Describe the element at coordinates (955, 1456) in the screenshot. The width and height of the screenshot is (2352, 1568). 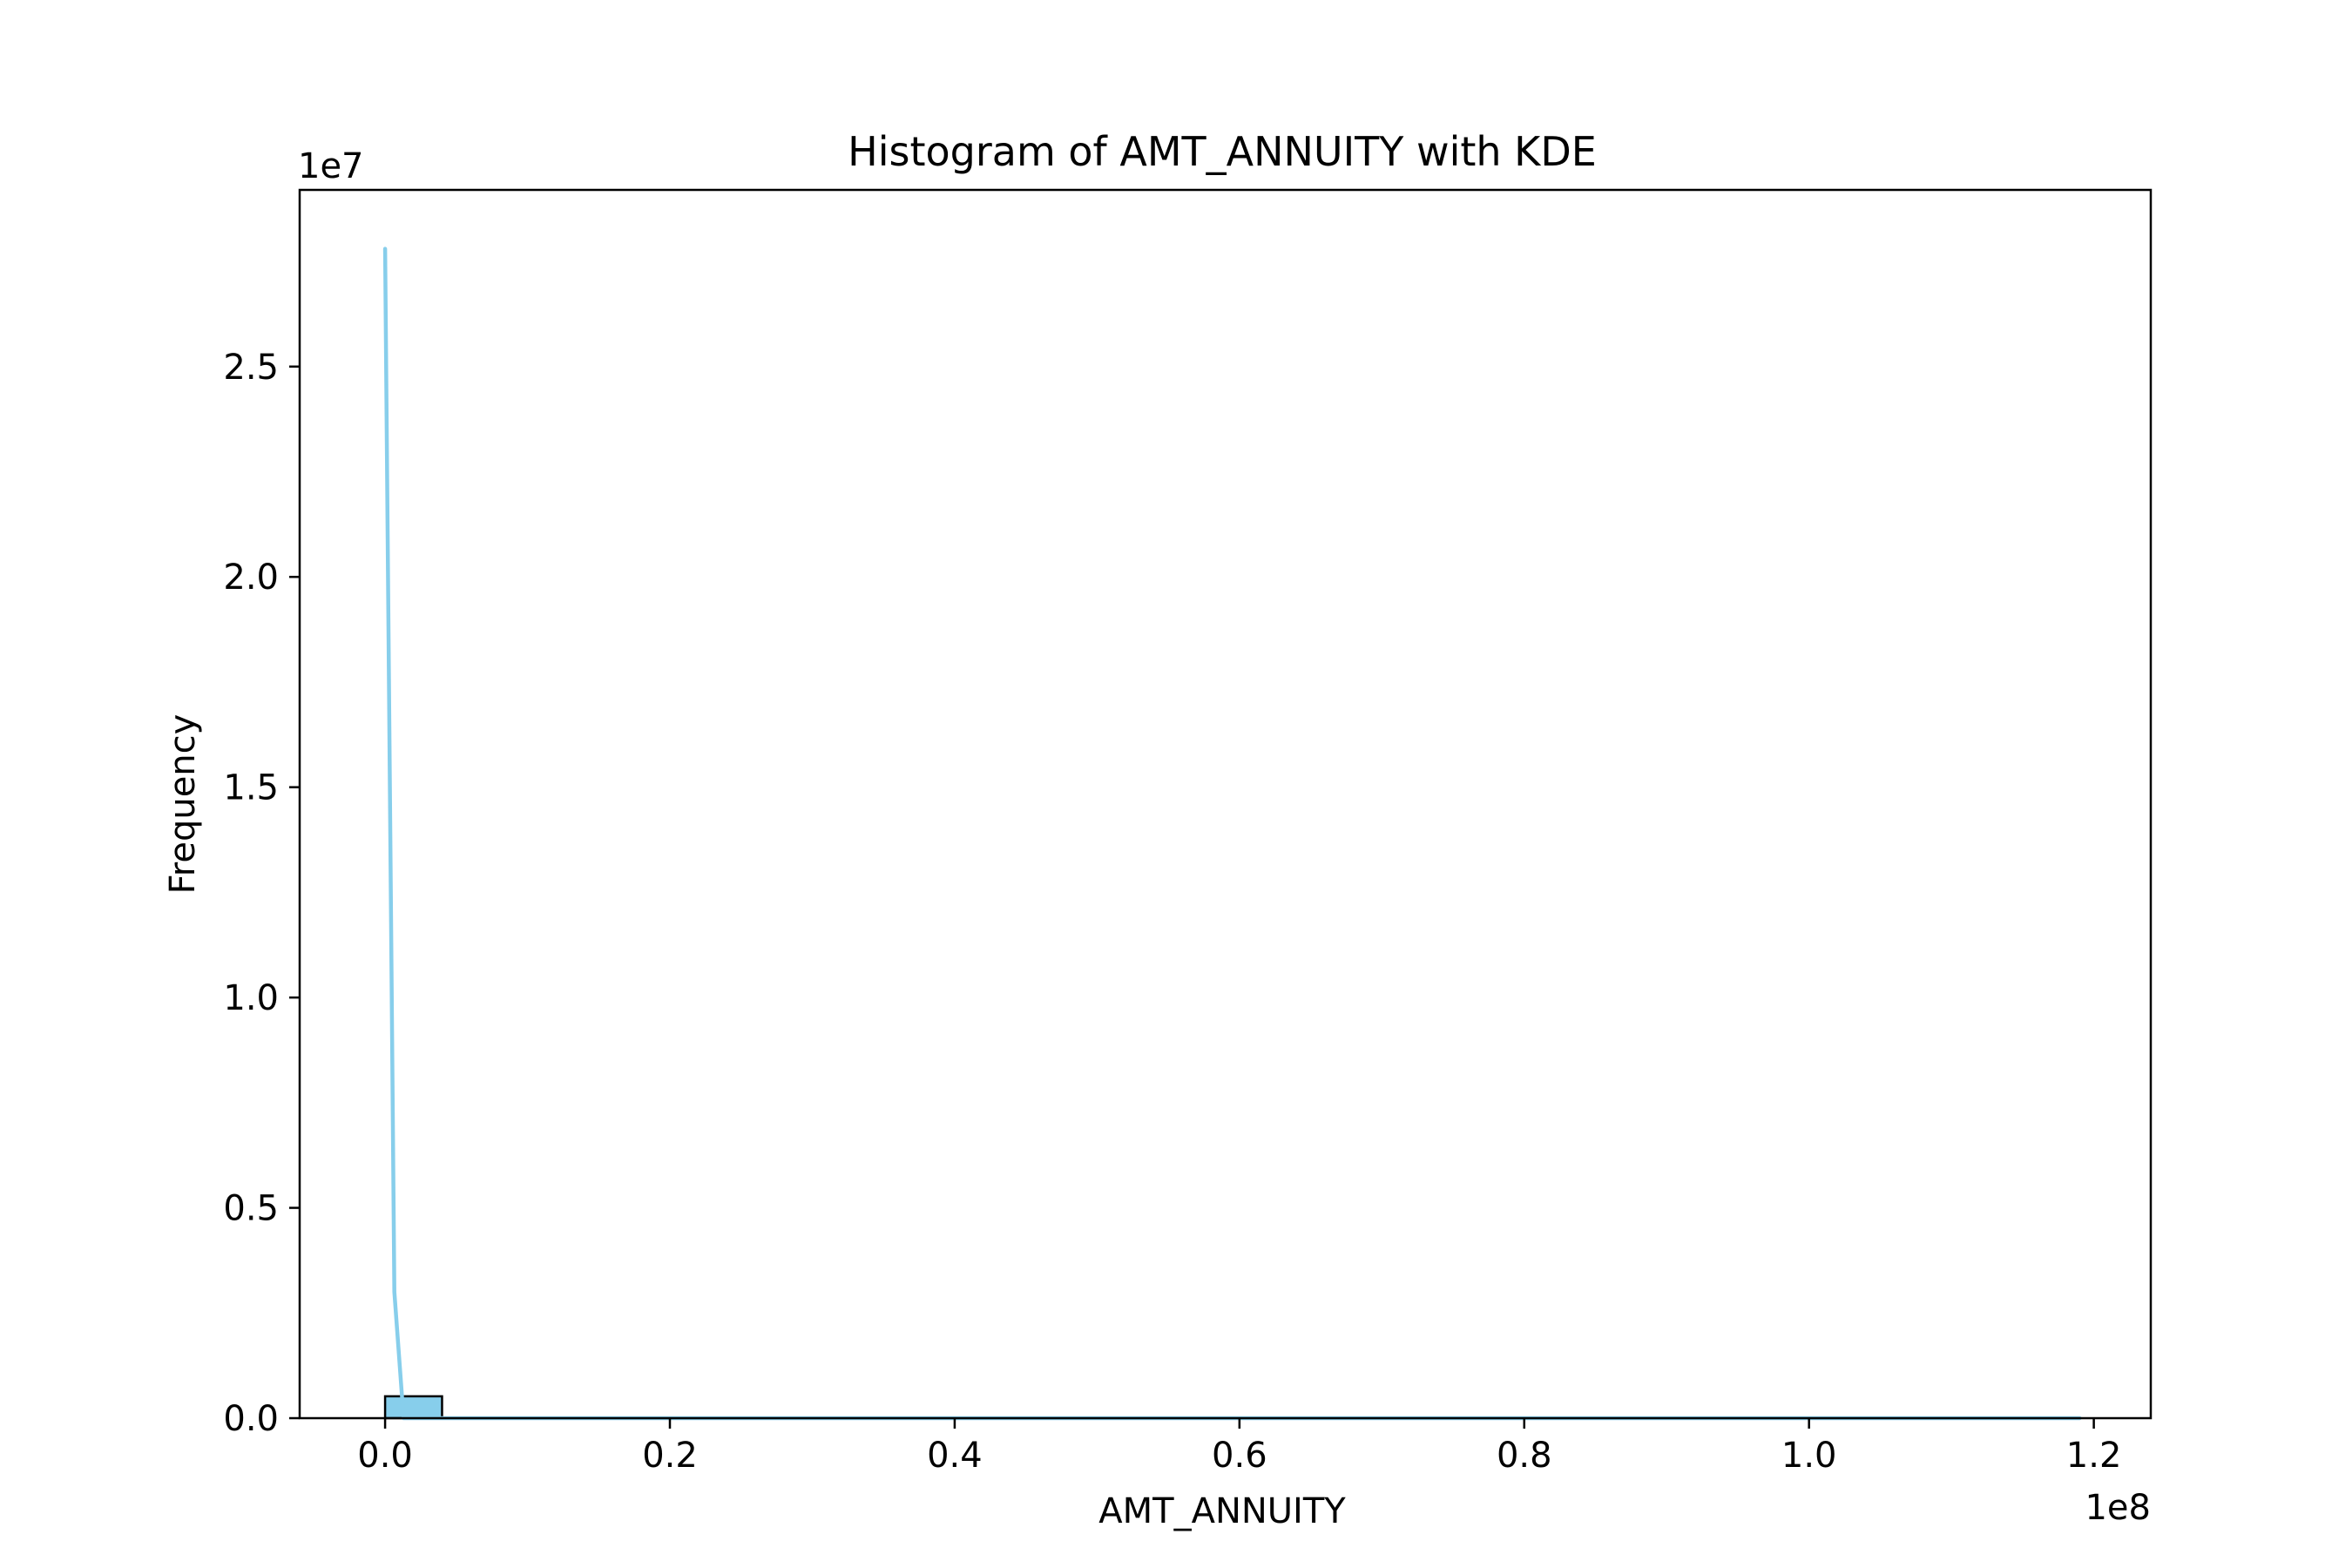
I see `x-tick-label: 0.4` at that location.